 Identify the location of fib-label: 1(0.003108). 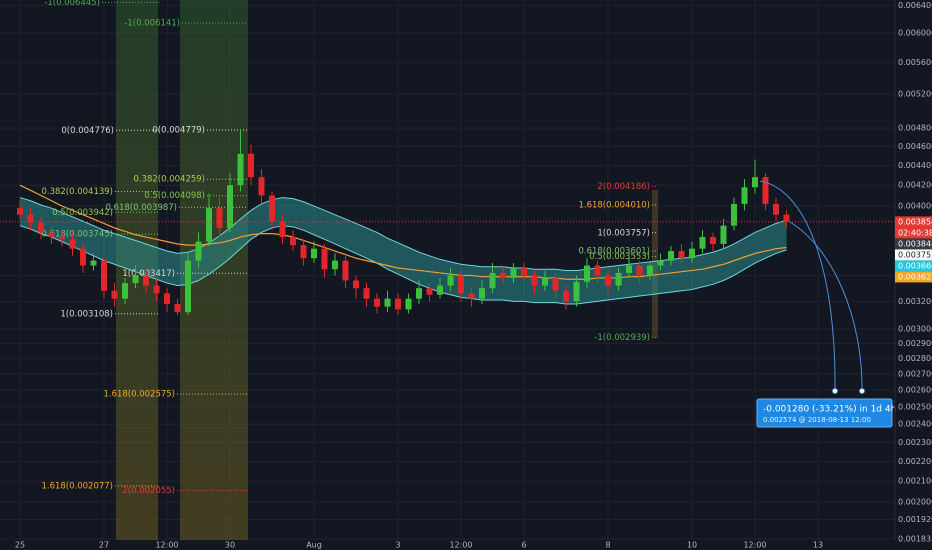
(86, 314).